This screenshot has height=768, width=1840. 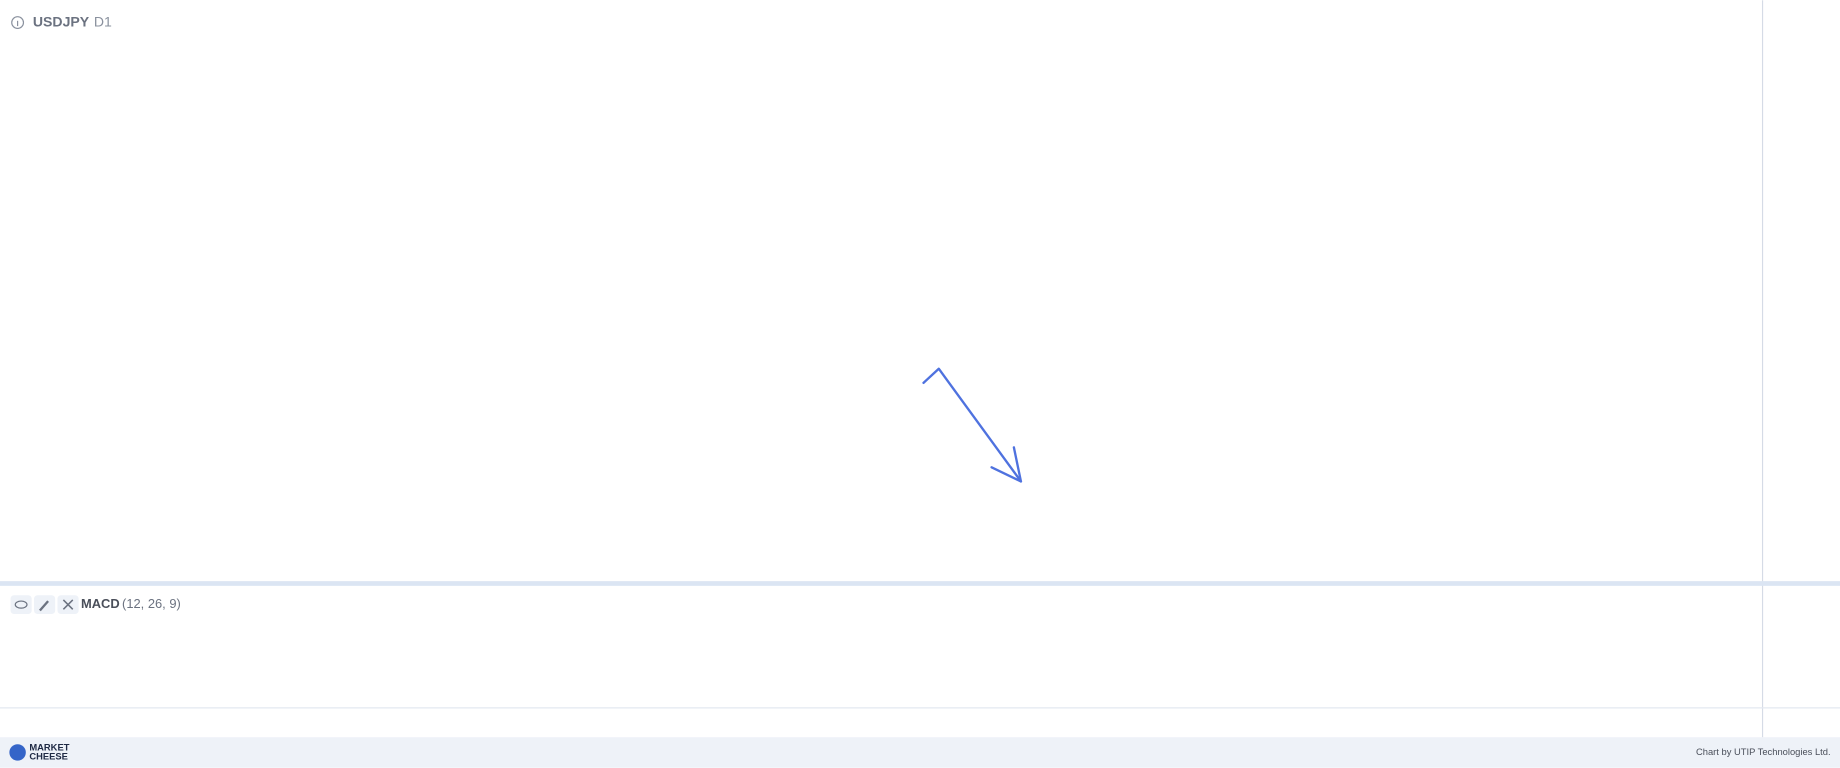 What do you see at coordinates (61, 21) in the screenshot?
I see `symbol: USDJPY` at bounding box center [61, 21].